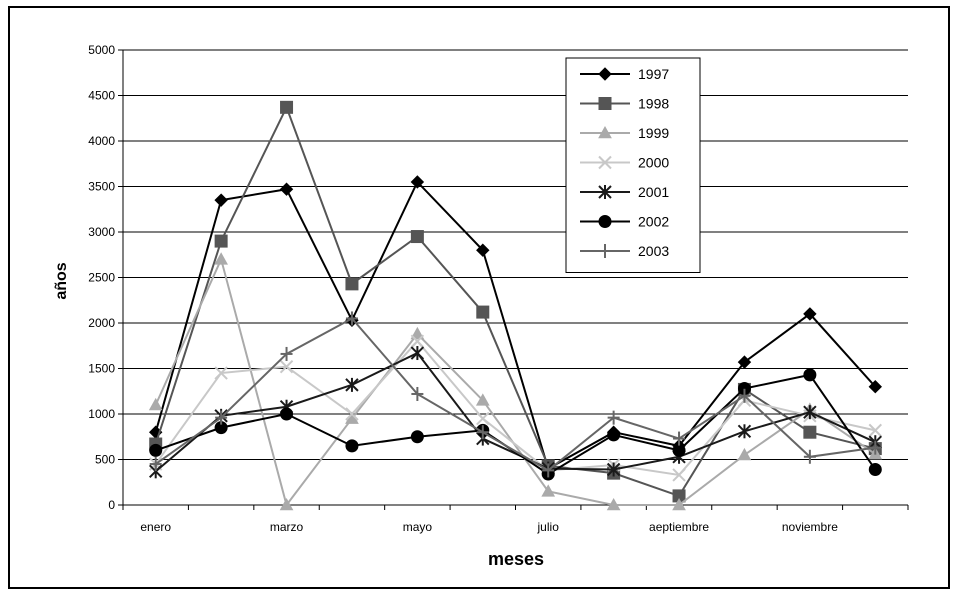 Image resolution: width=959 pixels, height=596 pixels. What do you see at coordinates (101, 187) in the screenshot?
I see `y-tick-label: 3500` at bounding box center [101, 187].